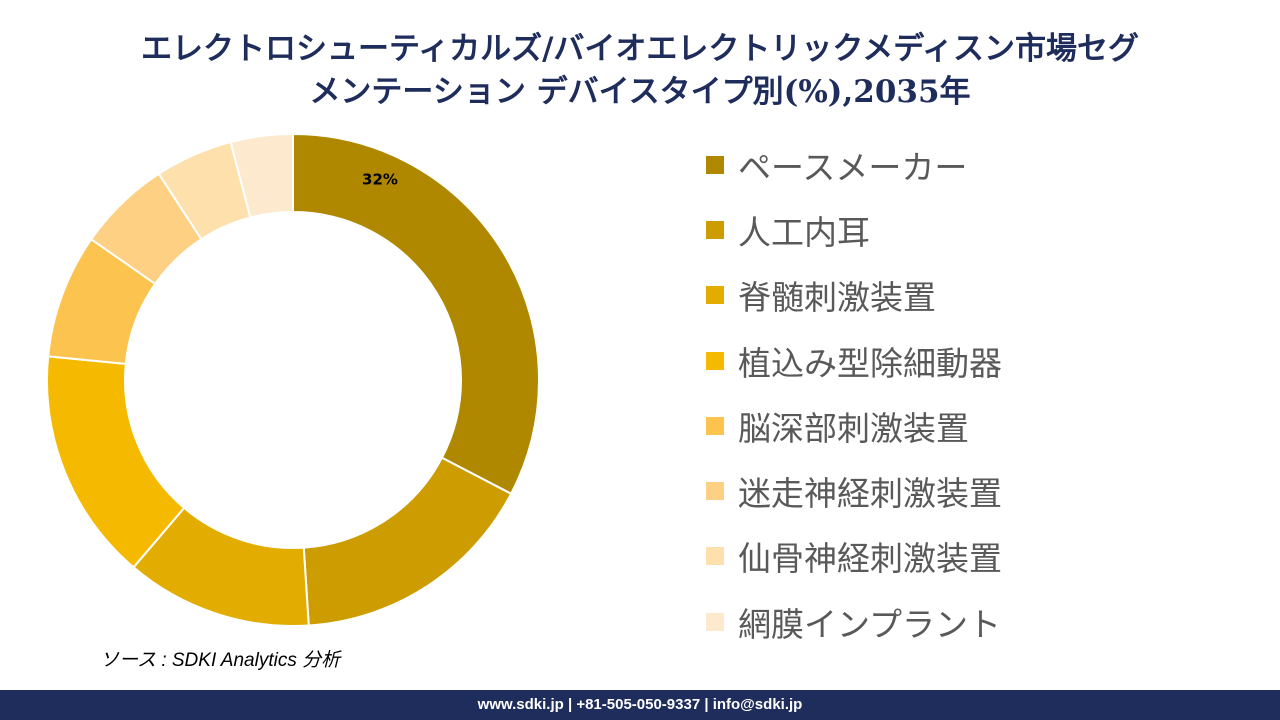  Describe the element at coordinates (870, 624) in the screenshot. I see `legend-label: 網膜インプラント` at that location.